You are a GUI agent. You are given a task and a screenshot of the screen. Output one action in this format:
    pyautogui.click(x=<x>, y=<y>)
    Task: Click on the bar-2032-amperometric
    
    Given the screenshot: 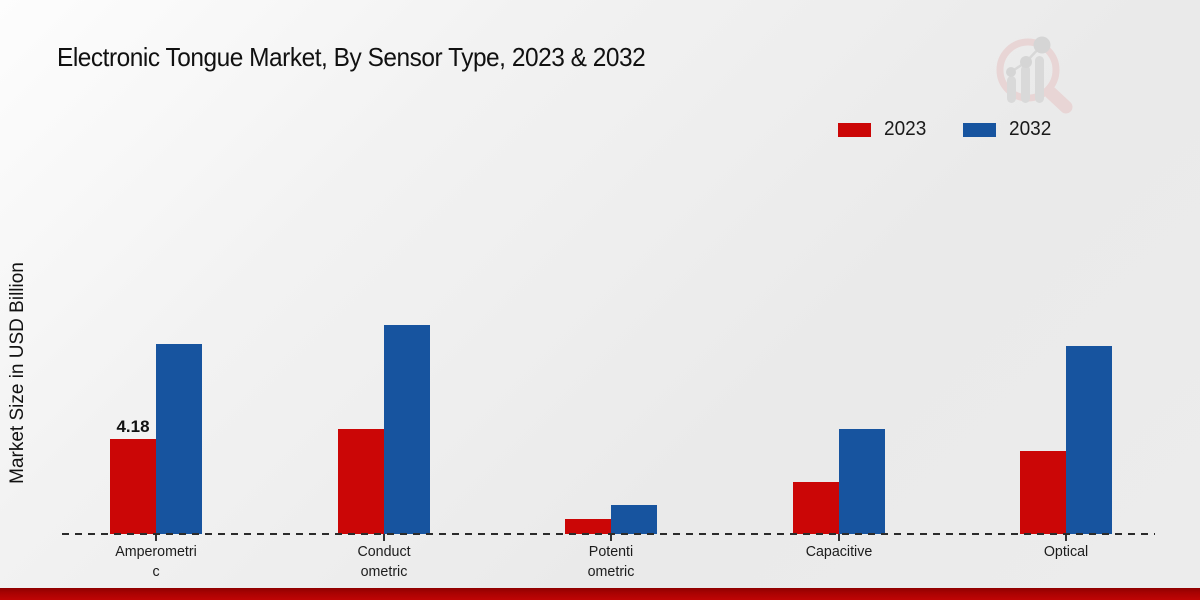 What is the action you would take?
    pyautogui.click(x=179, y=439)
    